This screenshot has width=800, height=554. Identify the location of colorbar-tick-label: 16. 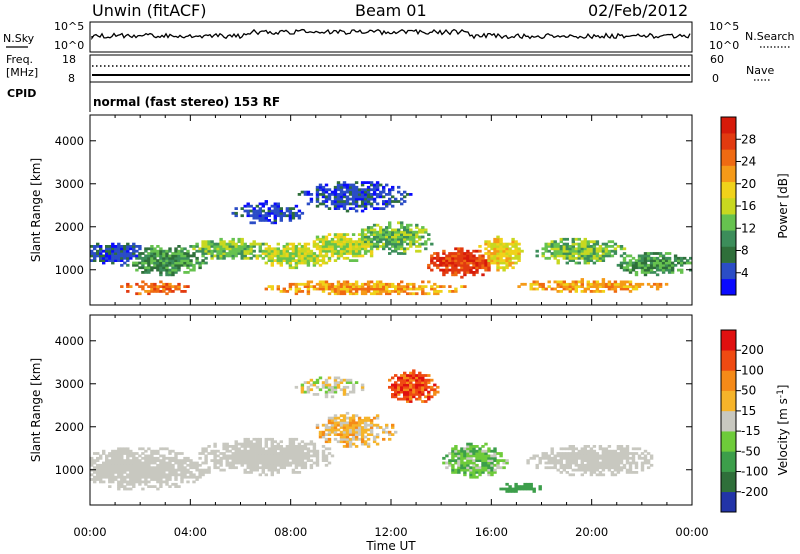
(748, 206).